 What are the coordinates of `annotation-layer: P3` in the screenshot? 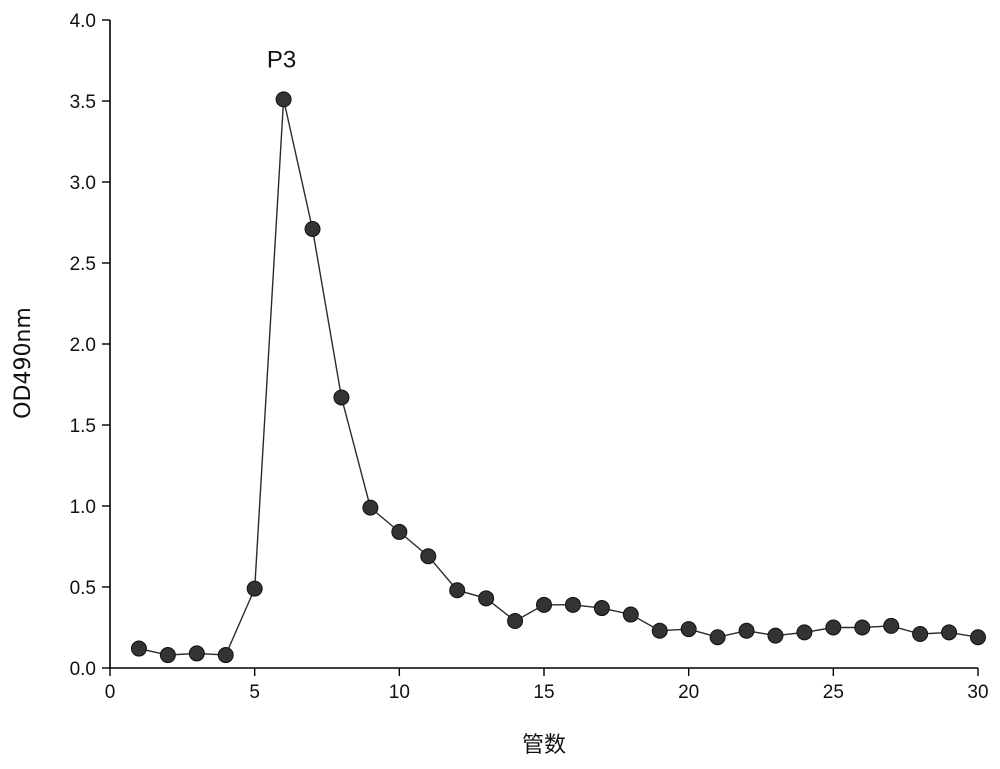 It's located at (281, 59).